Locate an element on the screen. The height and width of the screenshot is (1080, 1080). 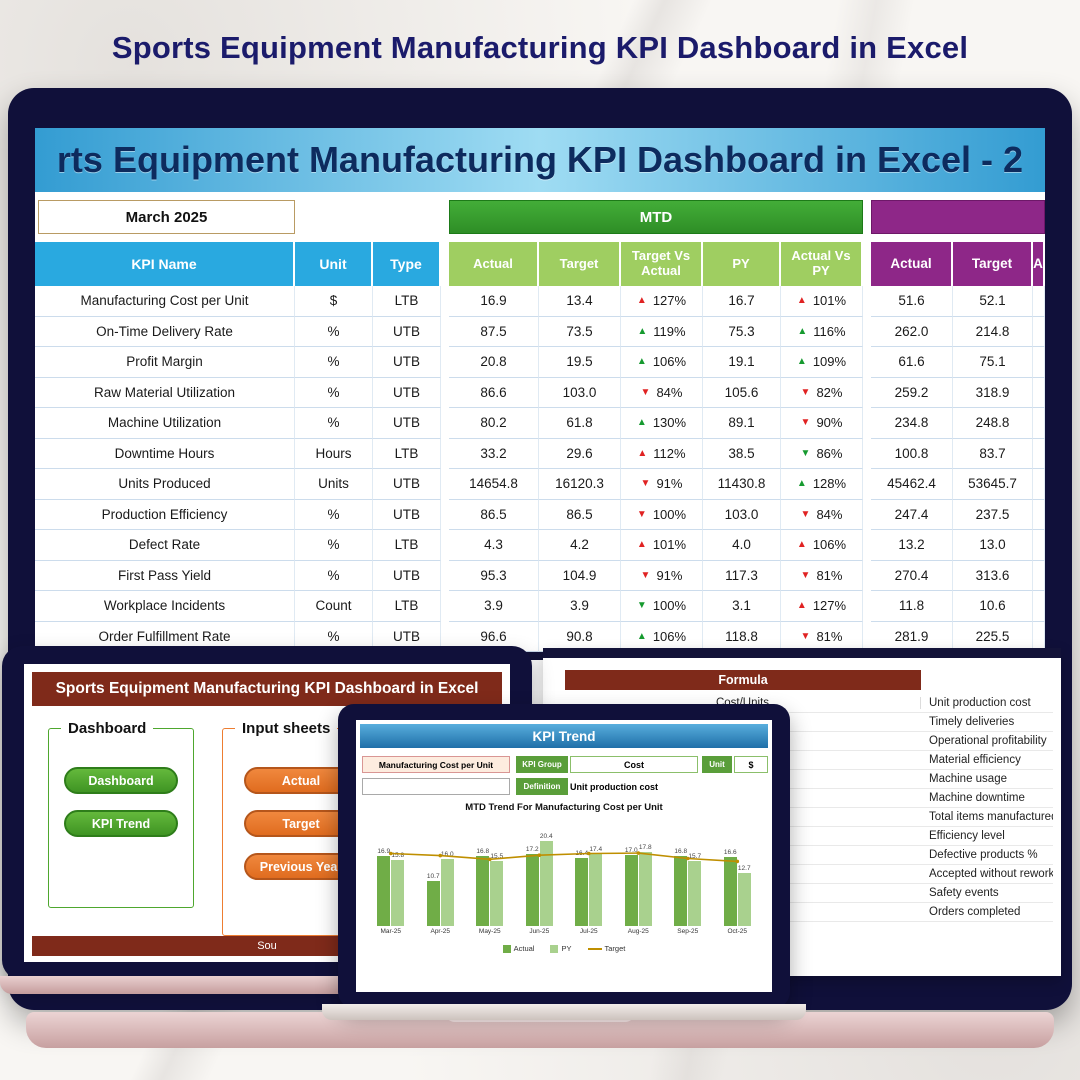
kpi-name-cell: Defect Rate is located at coordinates (165, 545).